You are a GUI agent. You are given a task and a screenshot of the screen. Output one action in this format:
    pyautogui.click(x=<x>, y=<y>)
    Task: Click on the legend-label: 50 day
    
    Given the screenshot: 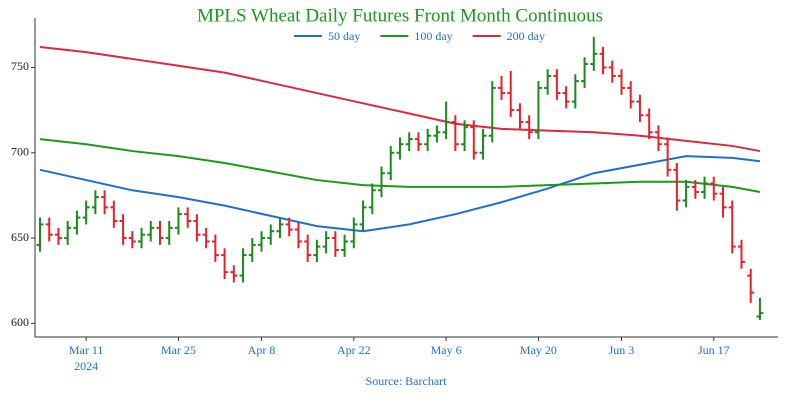 What is the action you would take?
    pyautogui.click(x=344, y=36)
    